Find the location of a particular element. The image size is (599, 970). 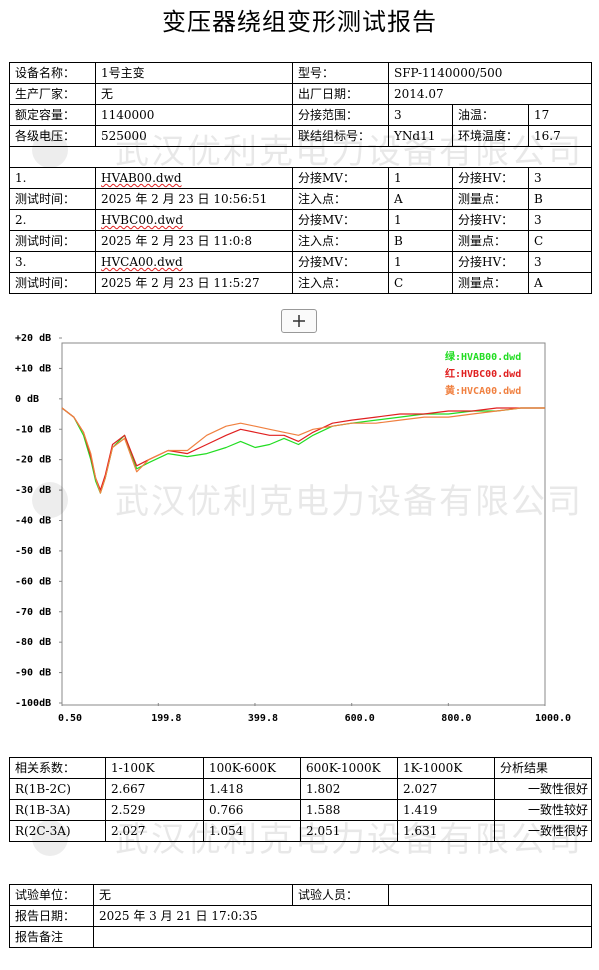

table-cell: 2.667 is located at coordinates (154, 789).